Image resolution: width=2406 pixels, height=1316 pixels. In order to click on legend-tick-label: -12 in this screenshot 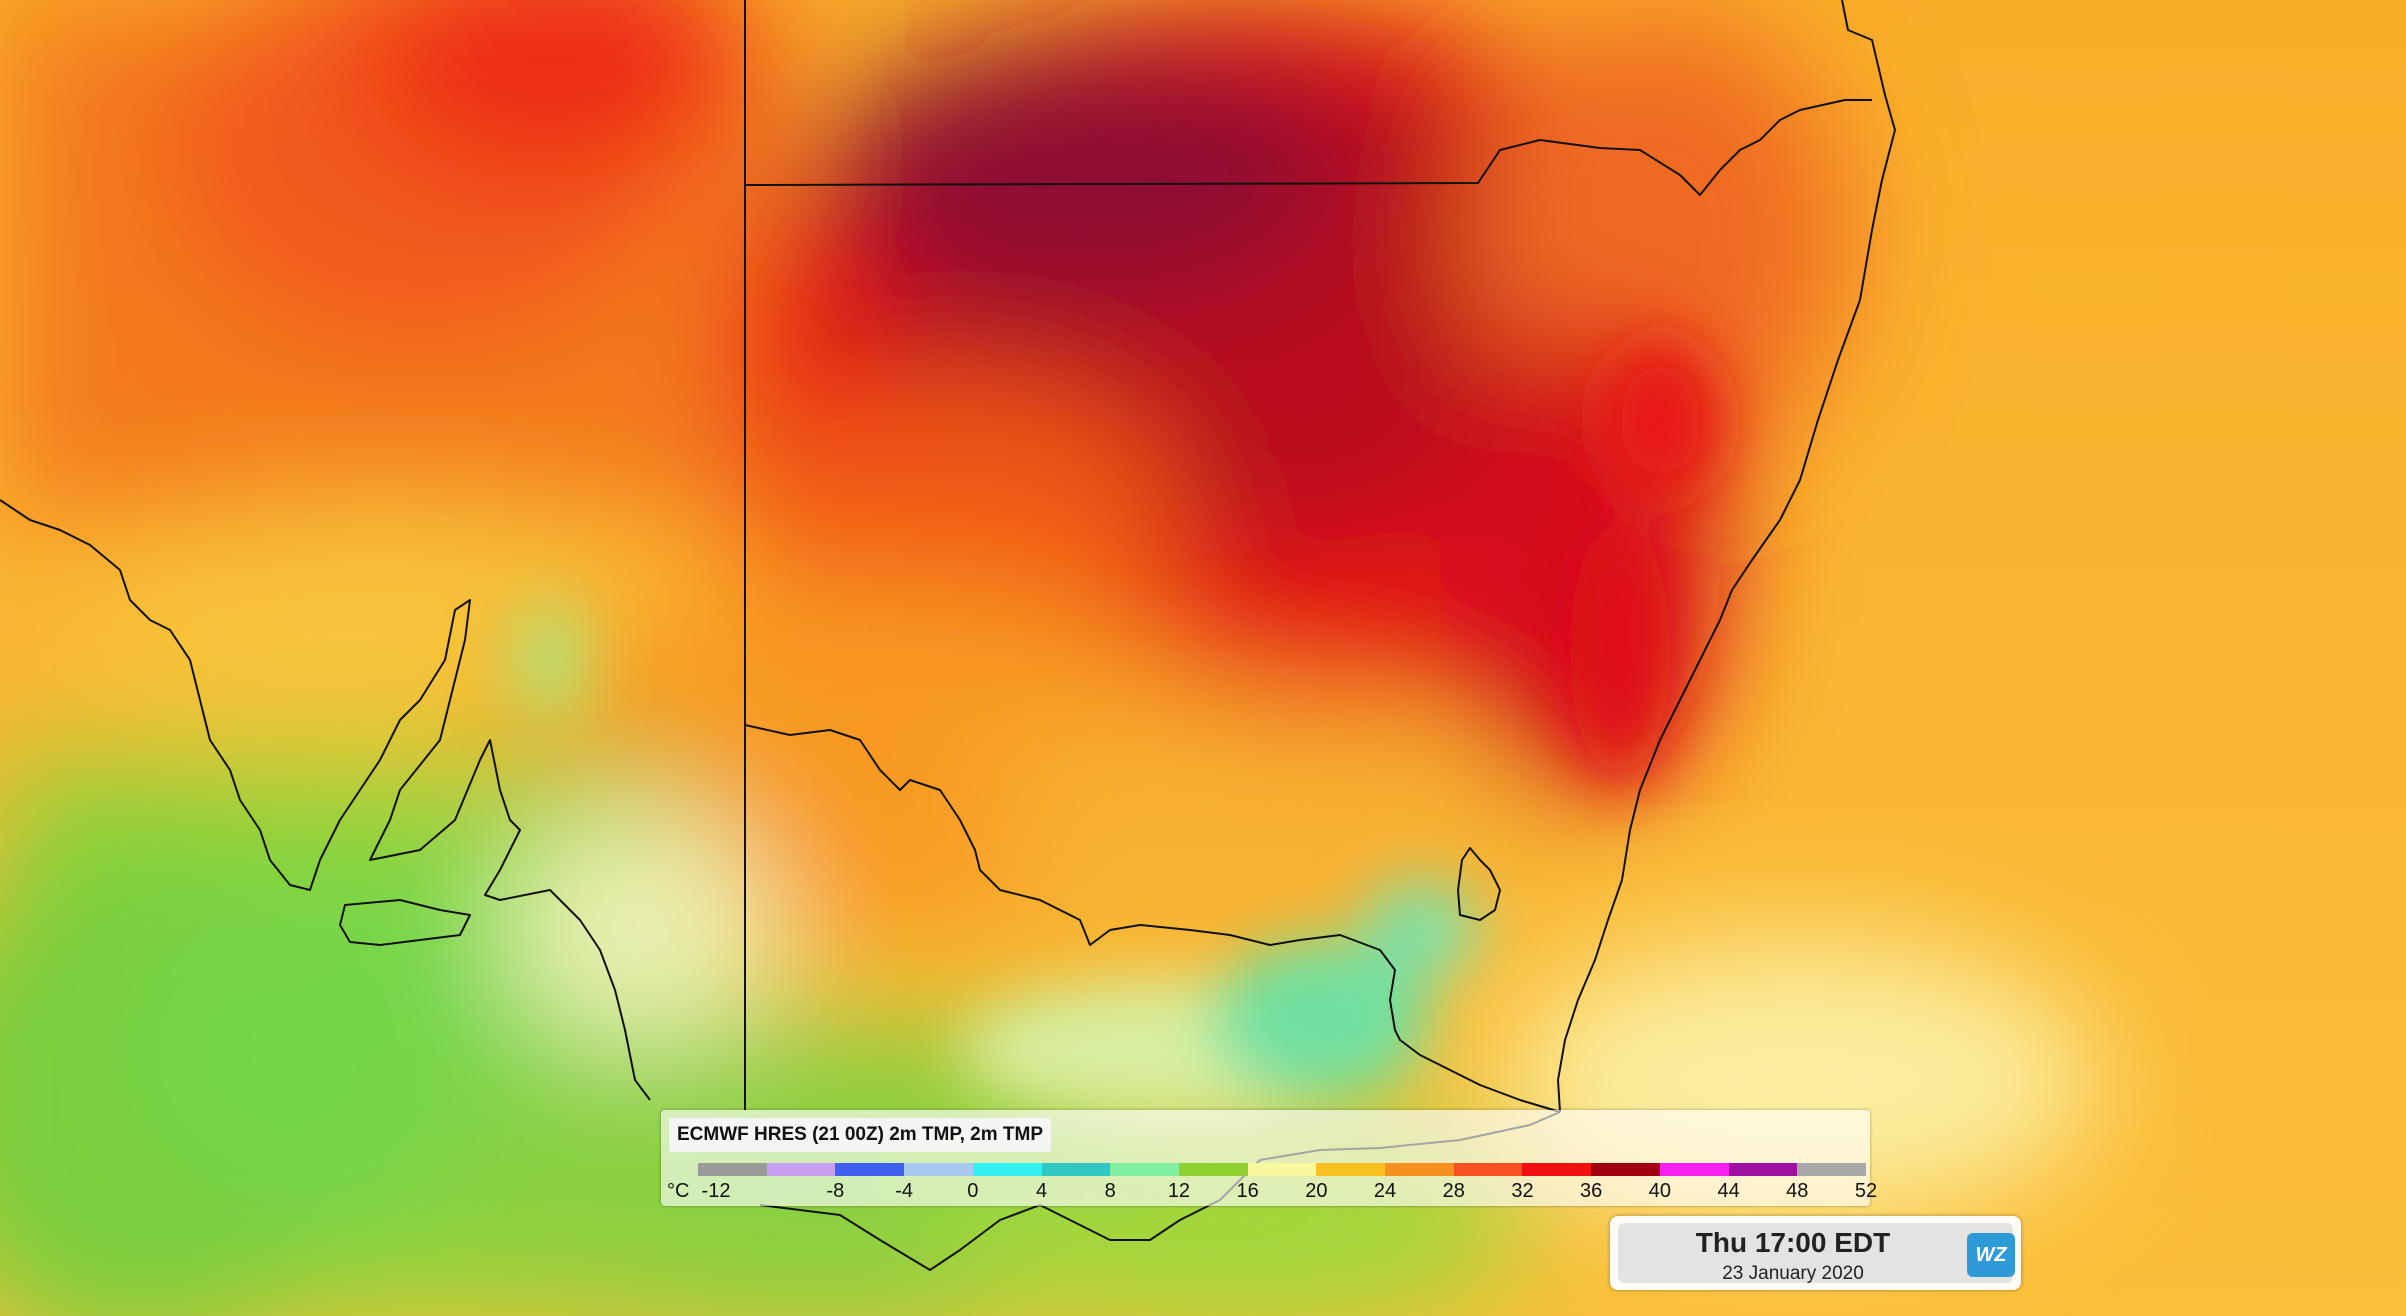, I will do `click(716, 1191)`.